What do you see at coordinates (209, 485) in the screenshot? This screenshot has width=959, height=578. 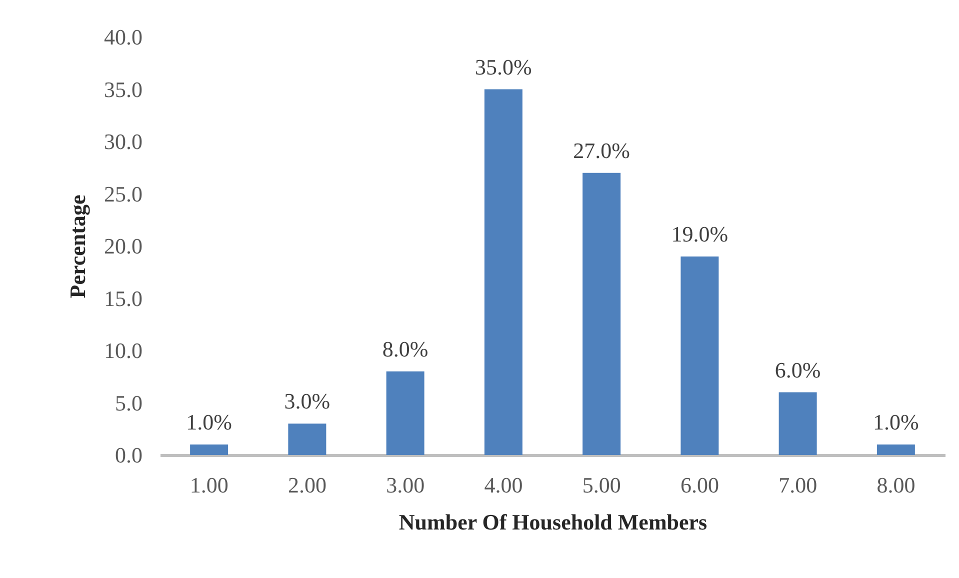 I see `x-tick-label: 1.00` at bounding box center [209, 485].